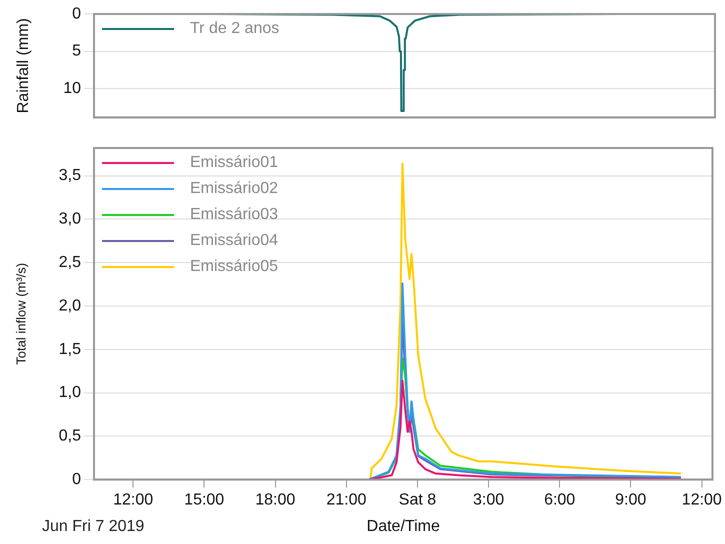  I want to click on y-tick-label: 2,5, so click(70, 262).